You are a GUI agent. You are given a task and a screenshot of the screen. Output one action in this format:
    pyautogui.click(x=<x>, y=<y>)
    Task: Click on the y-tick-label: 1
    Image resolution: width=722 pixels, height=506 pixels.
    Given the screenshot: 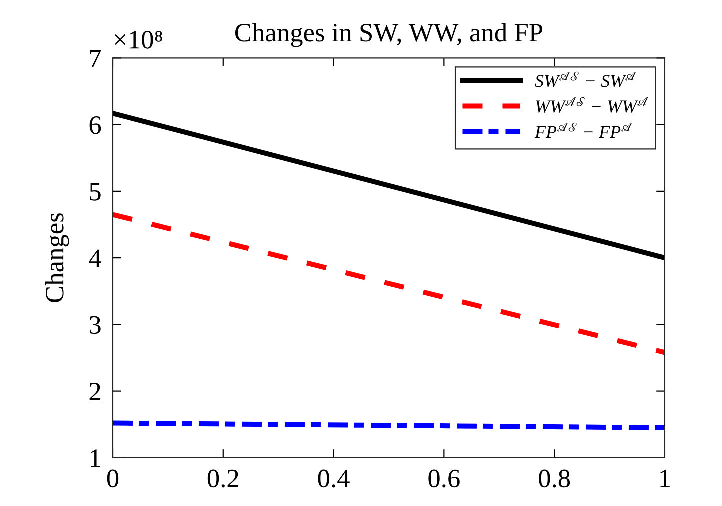 What is the action you would take?
    pyautogui.click(x=95, y=459)
    